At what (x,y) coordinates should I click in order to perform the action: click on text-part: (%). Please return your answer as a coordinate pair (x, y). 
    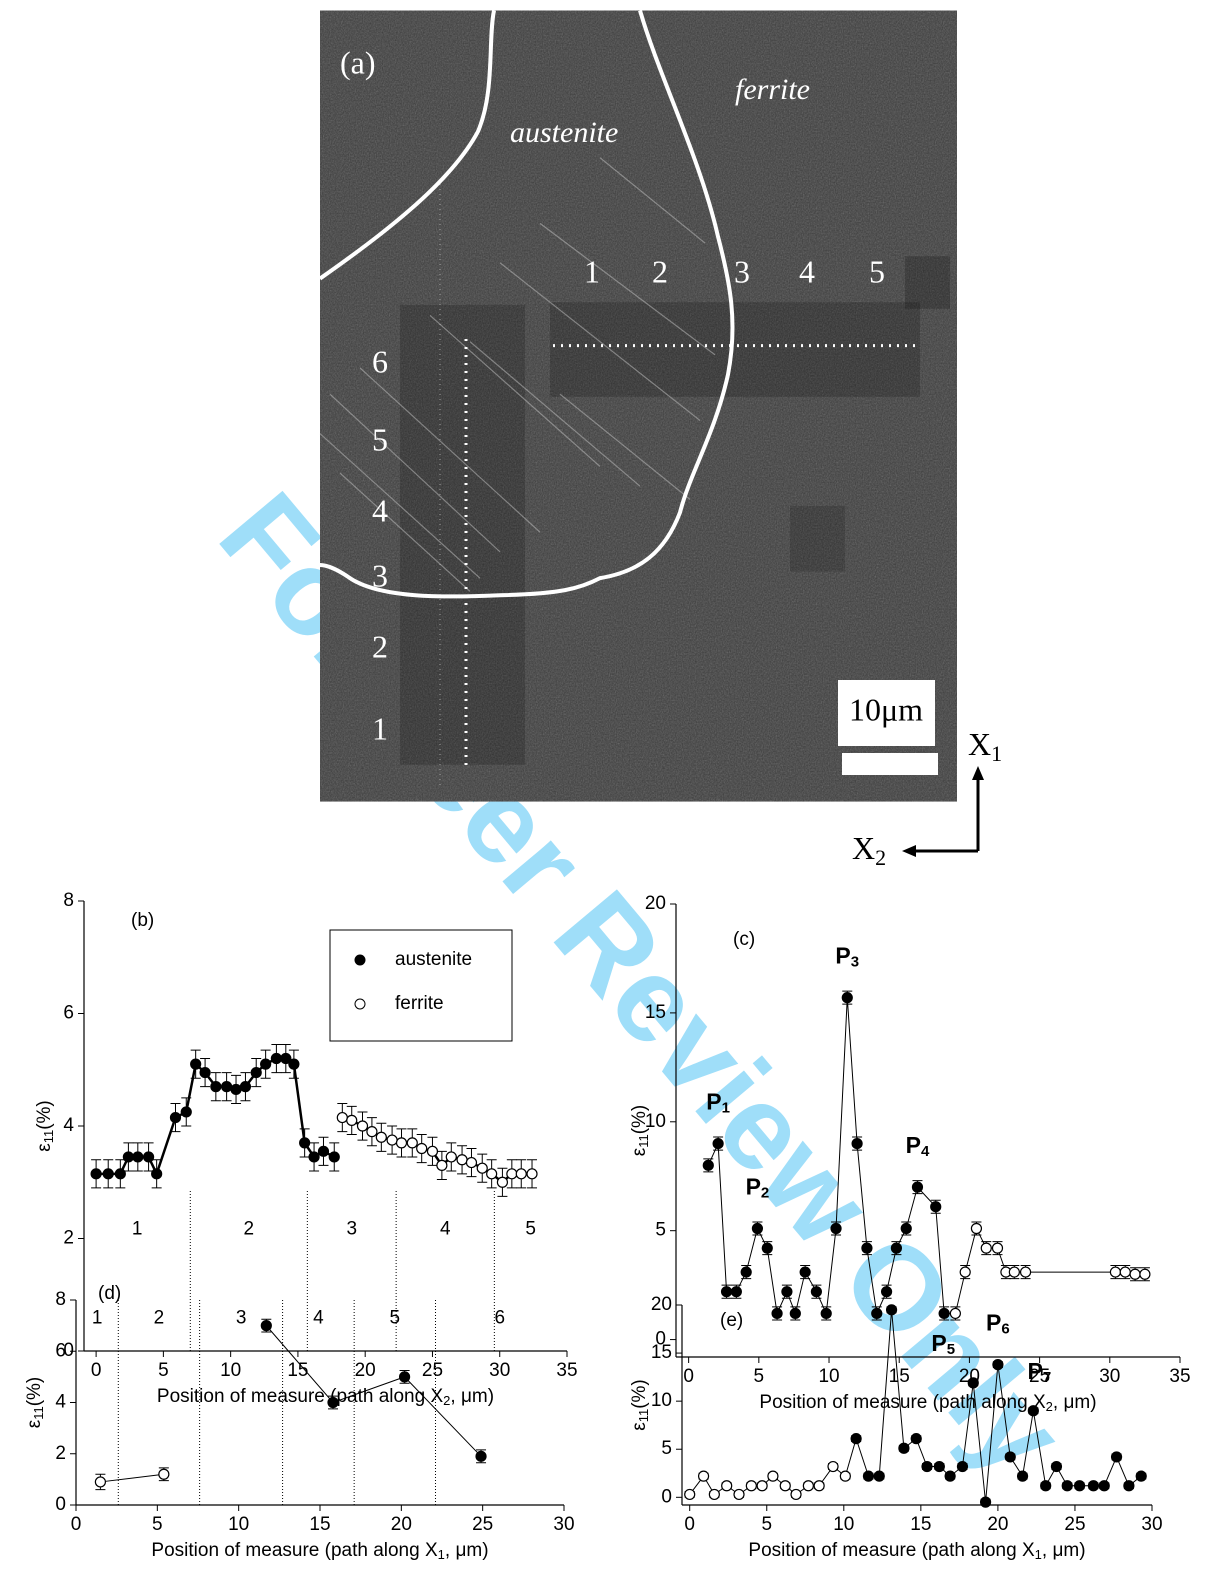
    Looking at the image, I should click on (639, 1394).